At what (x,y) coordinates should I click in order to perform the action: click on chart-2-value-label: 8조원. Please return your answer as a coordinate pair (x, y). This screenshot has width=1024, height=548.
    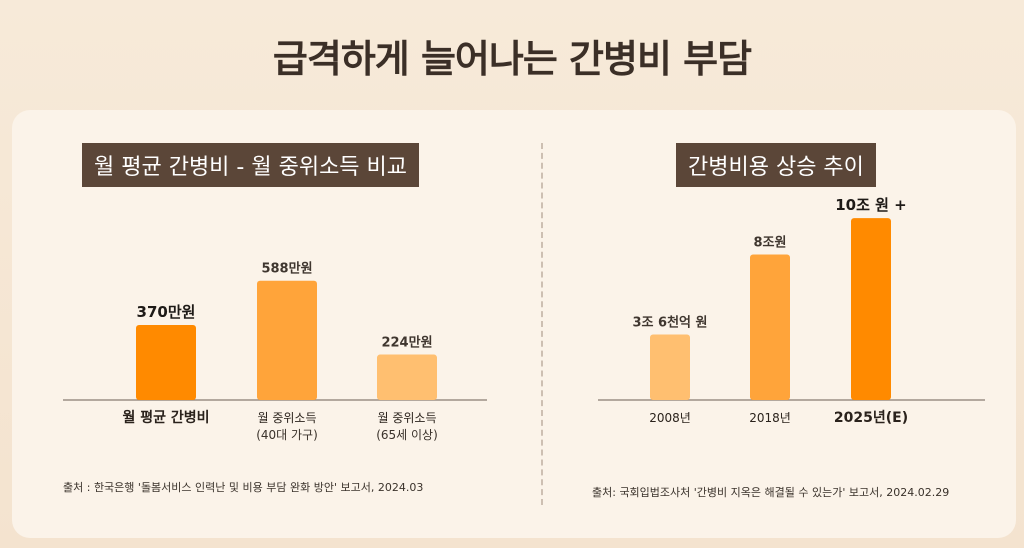
    Looking at the image, I should click on (770, 243).